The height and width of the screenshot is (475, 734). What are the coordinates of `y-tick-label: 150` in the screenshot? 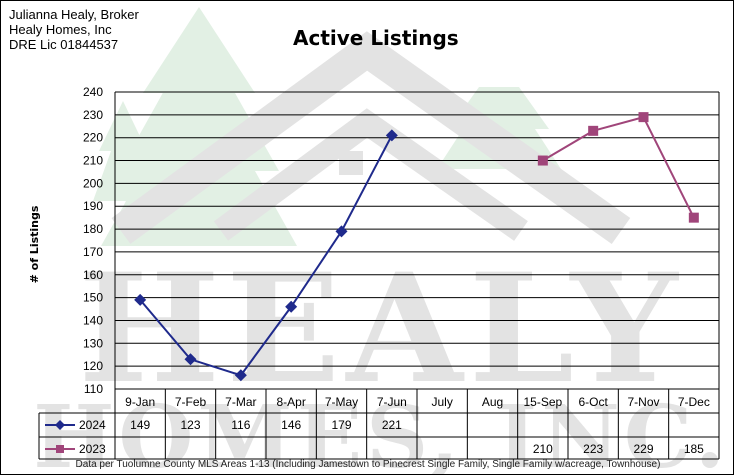 It's located at (93, 298).